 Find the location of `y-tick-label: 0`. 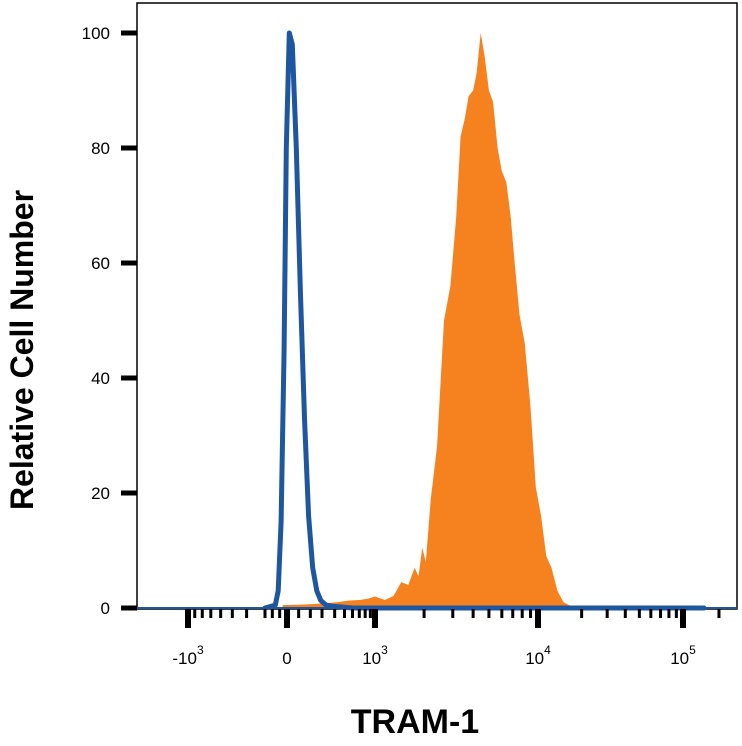

y-tick-label: 0 is located at coordinates (105, 608).